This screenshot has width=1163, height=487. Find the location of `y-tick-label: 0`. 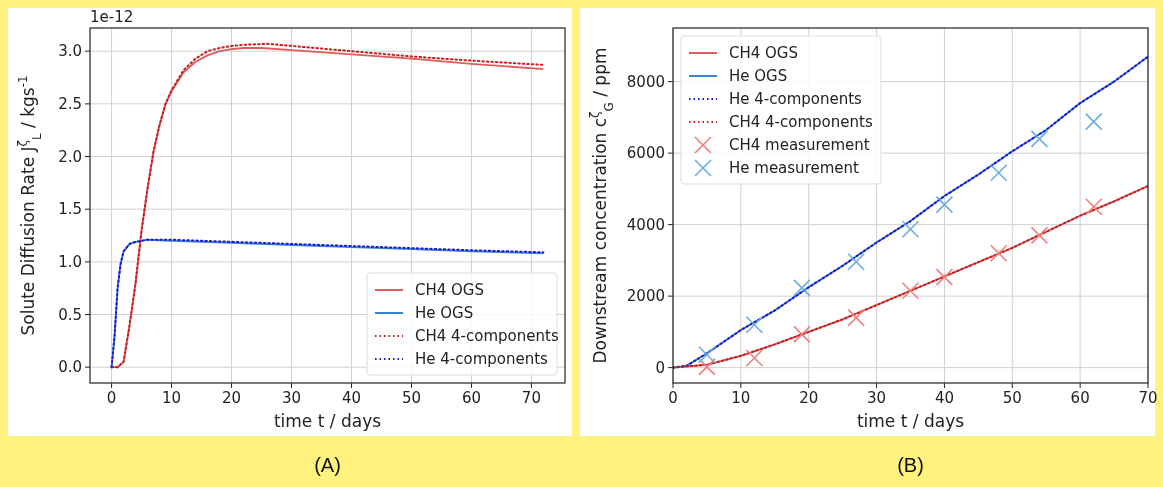

y-tick-label: 0 is located at coordinates (660, 367).